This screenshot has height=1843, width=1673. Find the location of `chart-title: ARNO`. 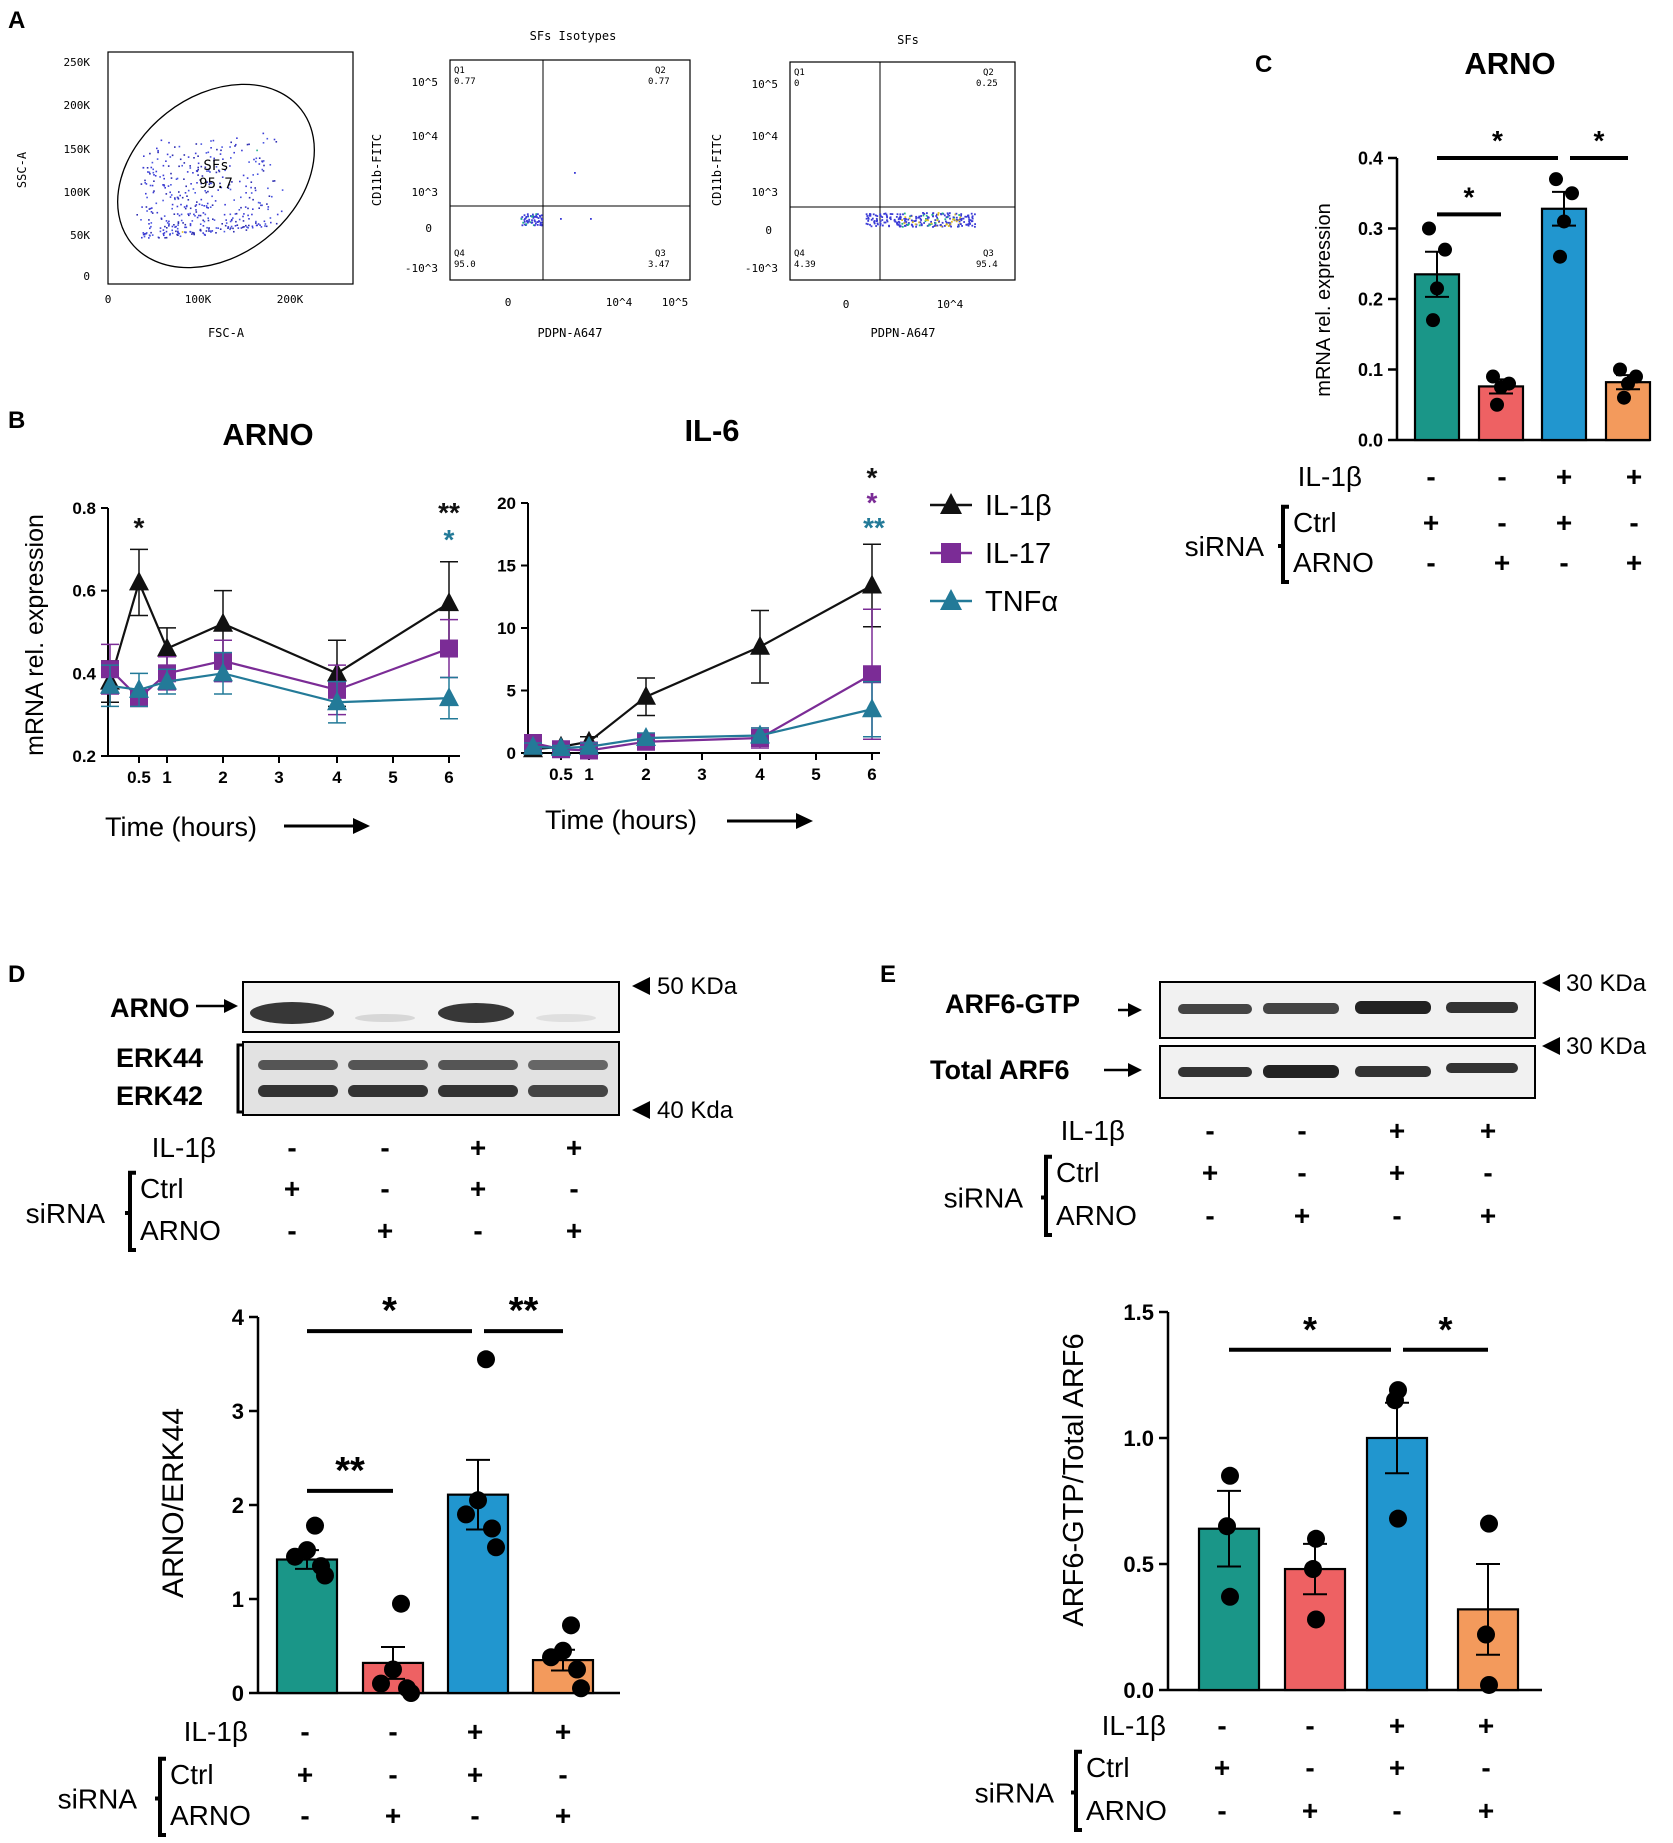

chart-title: ARNO is located at coordinates (267, 434).